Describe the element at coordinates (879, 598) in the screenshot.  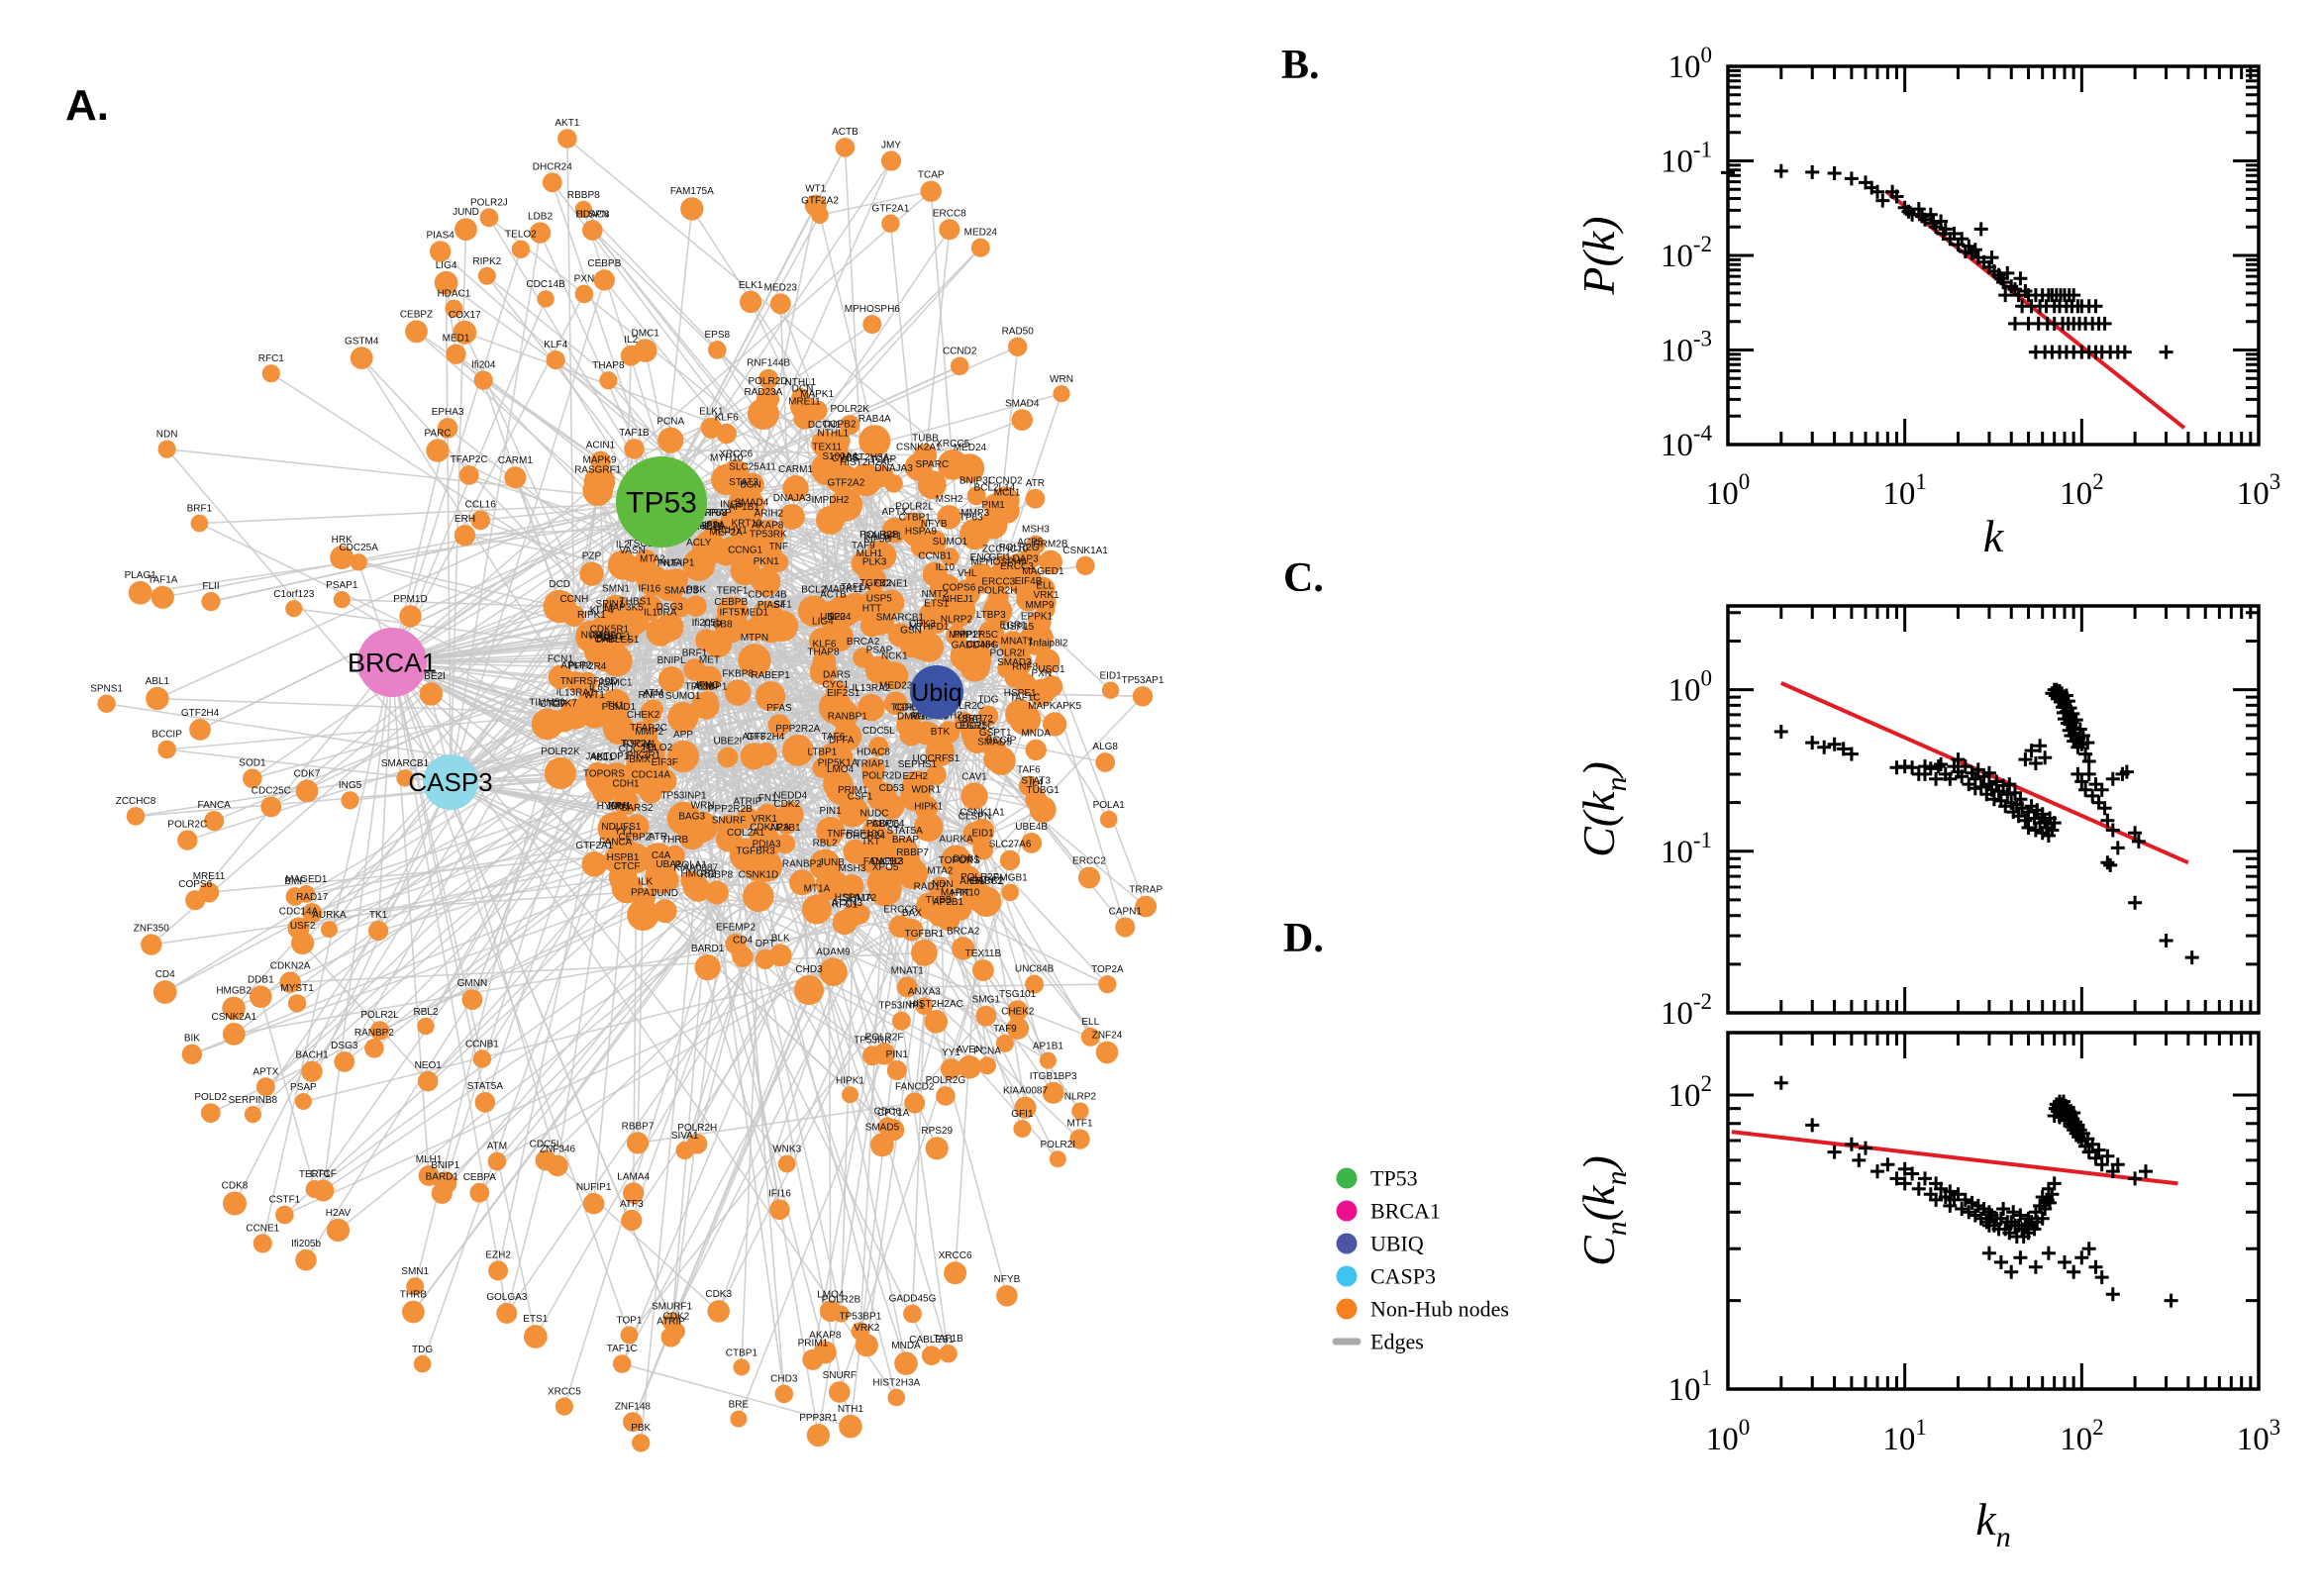
I see `network-node-label: USP5` at that location.